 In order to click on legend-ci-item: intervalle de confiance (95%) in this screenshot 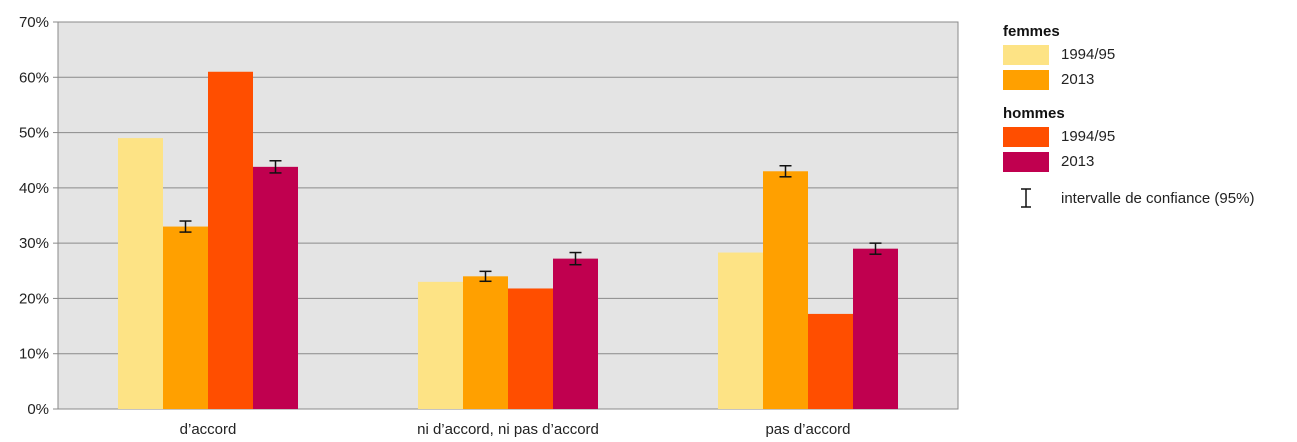, I will do `click(1148, 198)`.